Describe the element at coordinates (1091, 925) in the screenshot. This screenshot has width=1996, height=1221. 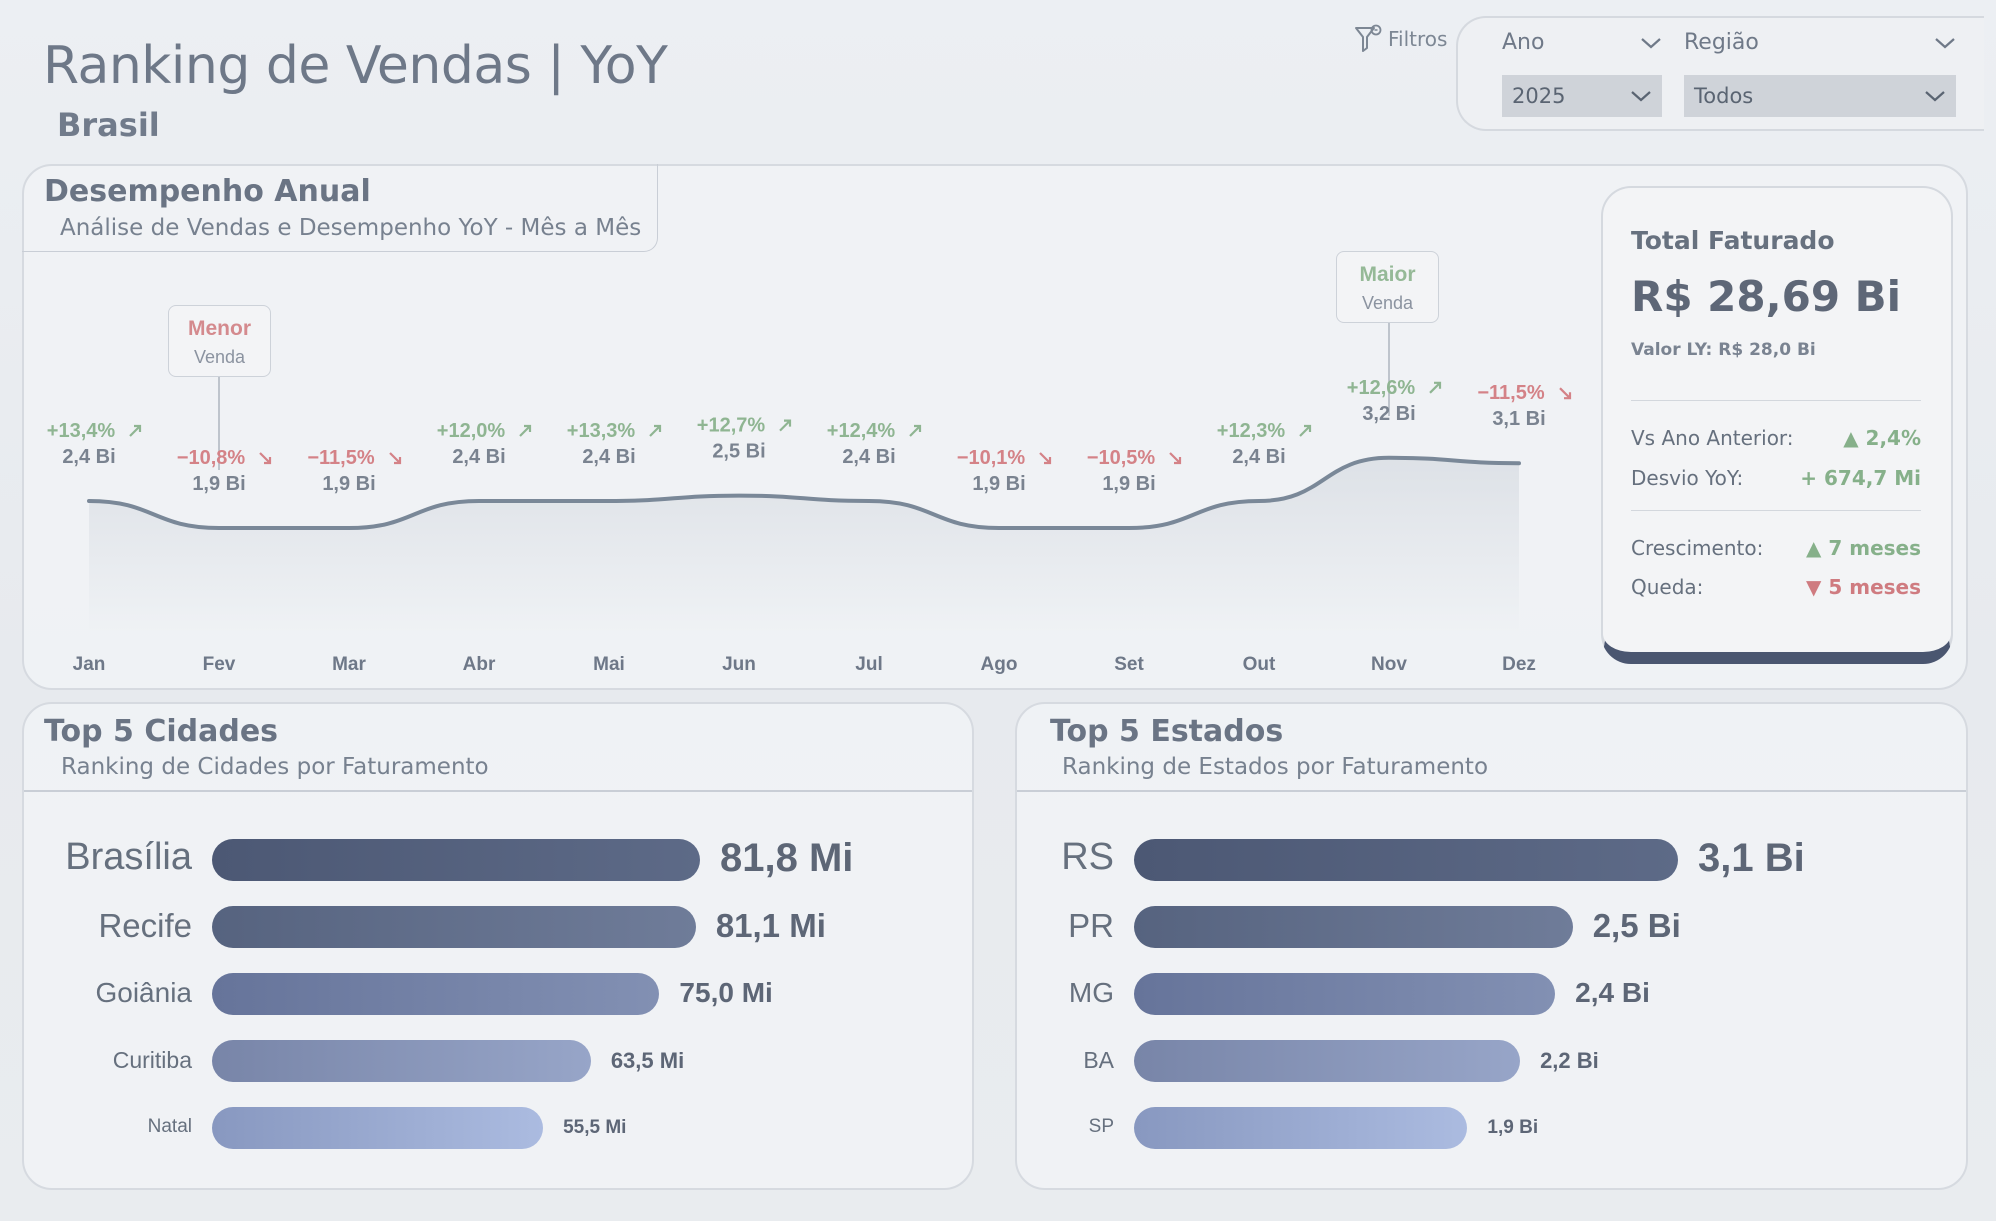
I see `bar-category-label: PR` at that location.